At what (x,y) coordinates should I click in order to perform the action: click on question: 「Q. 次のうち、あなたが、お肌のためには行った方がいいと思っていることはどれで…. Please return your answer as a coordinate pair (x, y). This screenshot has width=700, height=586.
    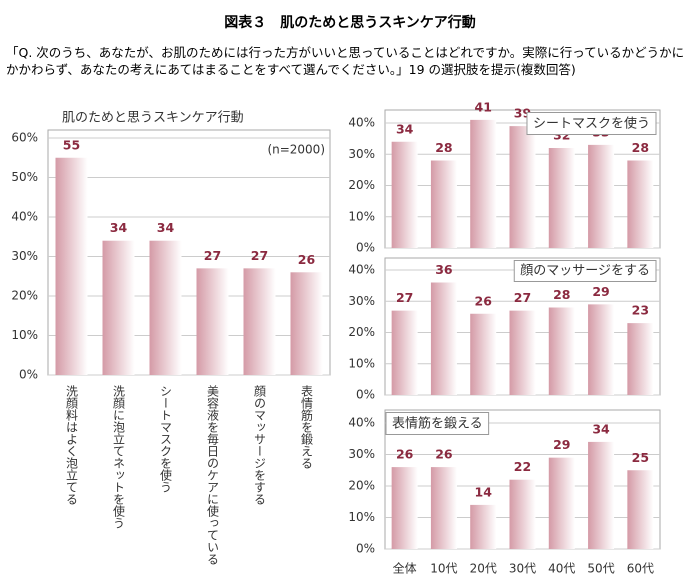
    Looking at the image, I should click on (345, 61).